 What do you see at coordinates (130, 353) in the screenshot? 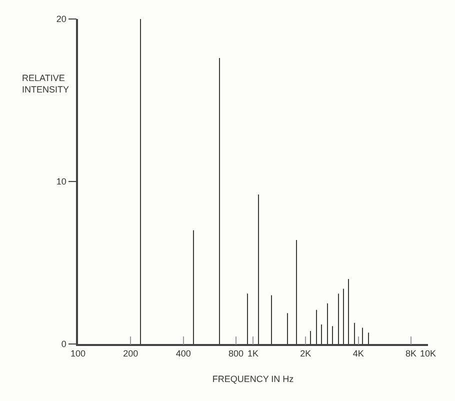
I see `x-tick-label: 200` at bounding box center [130, 353].